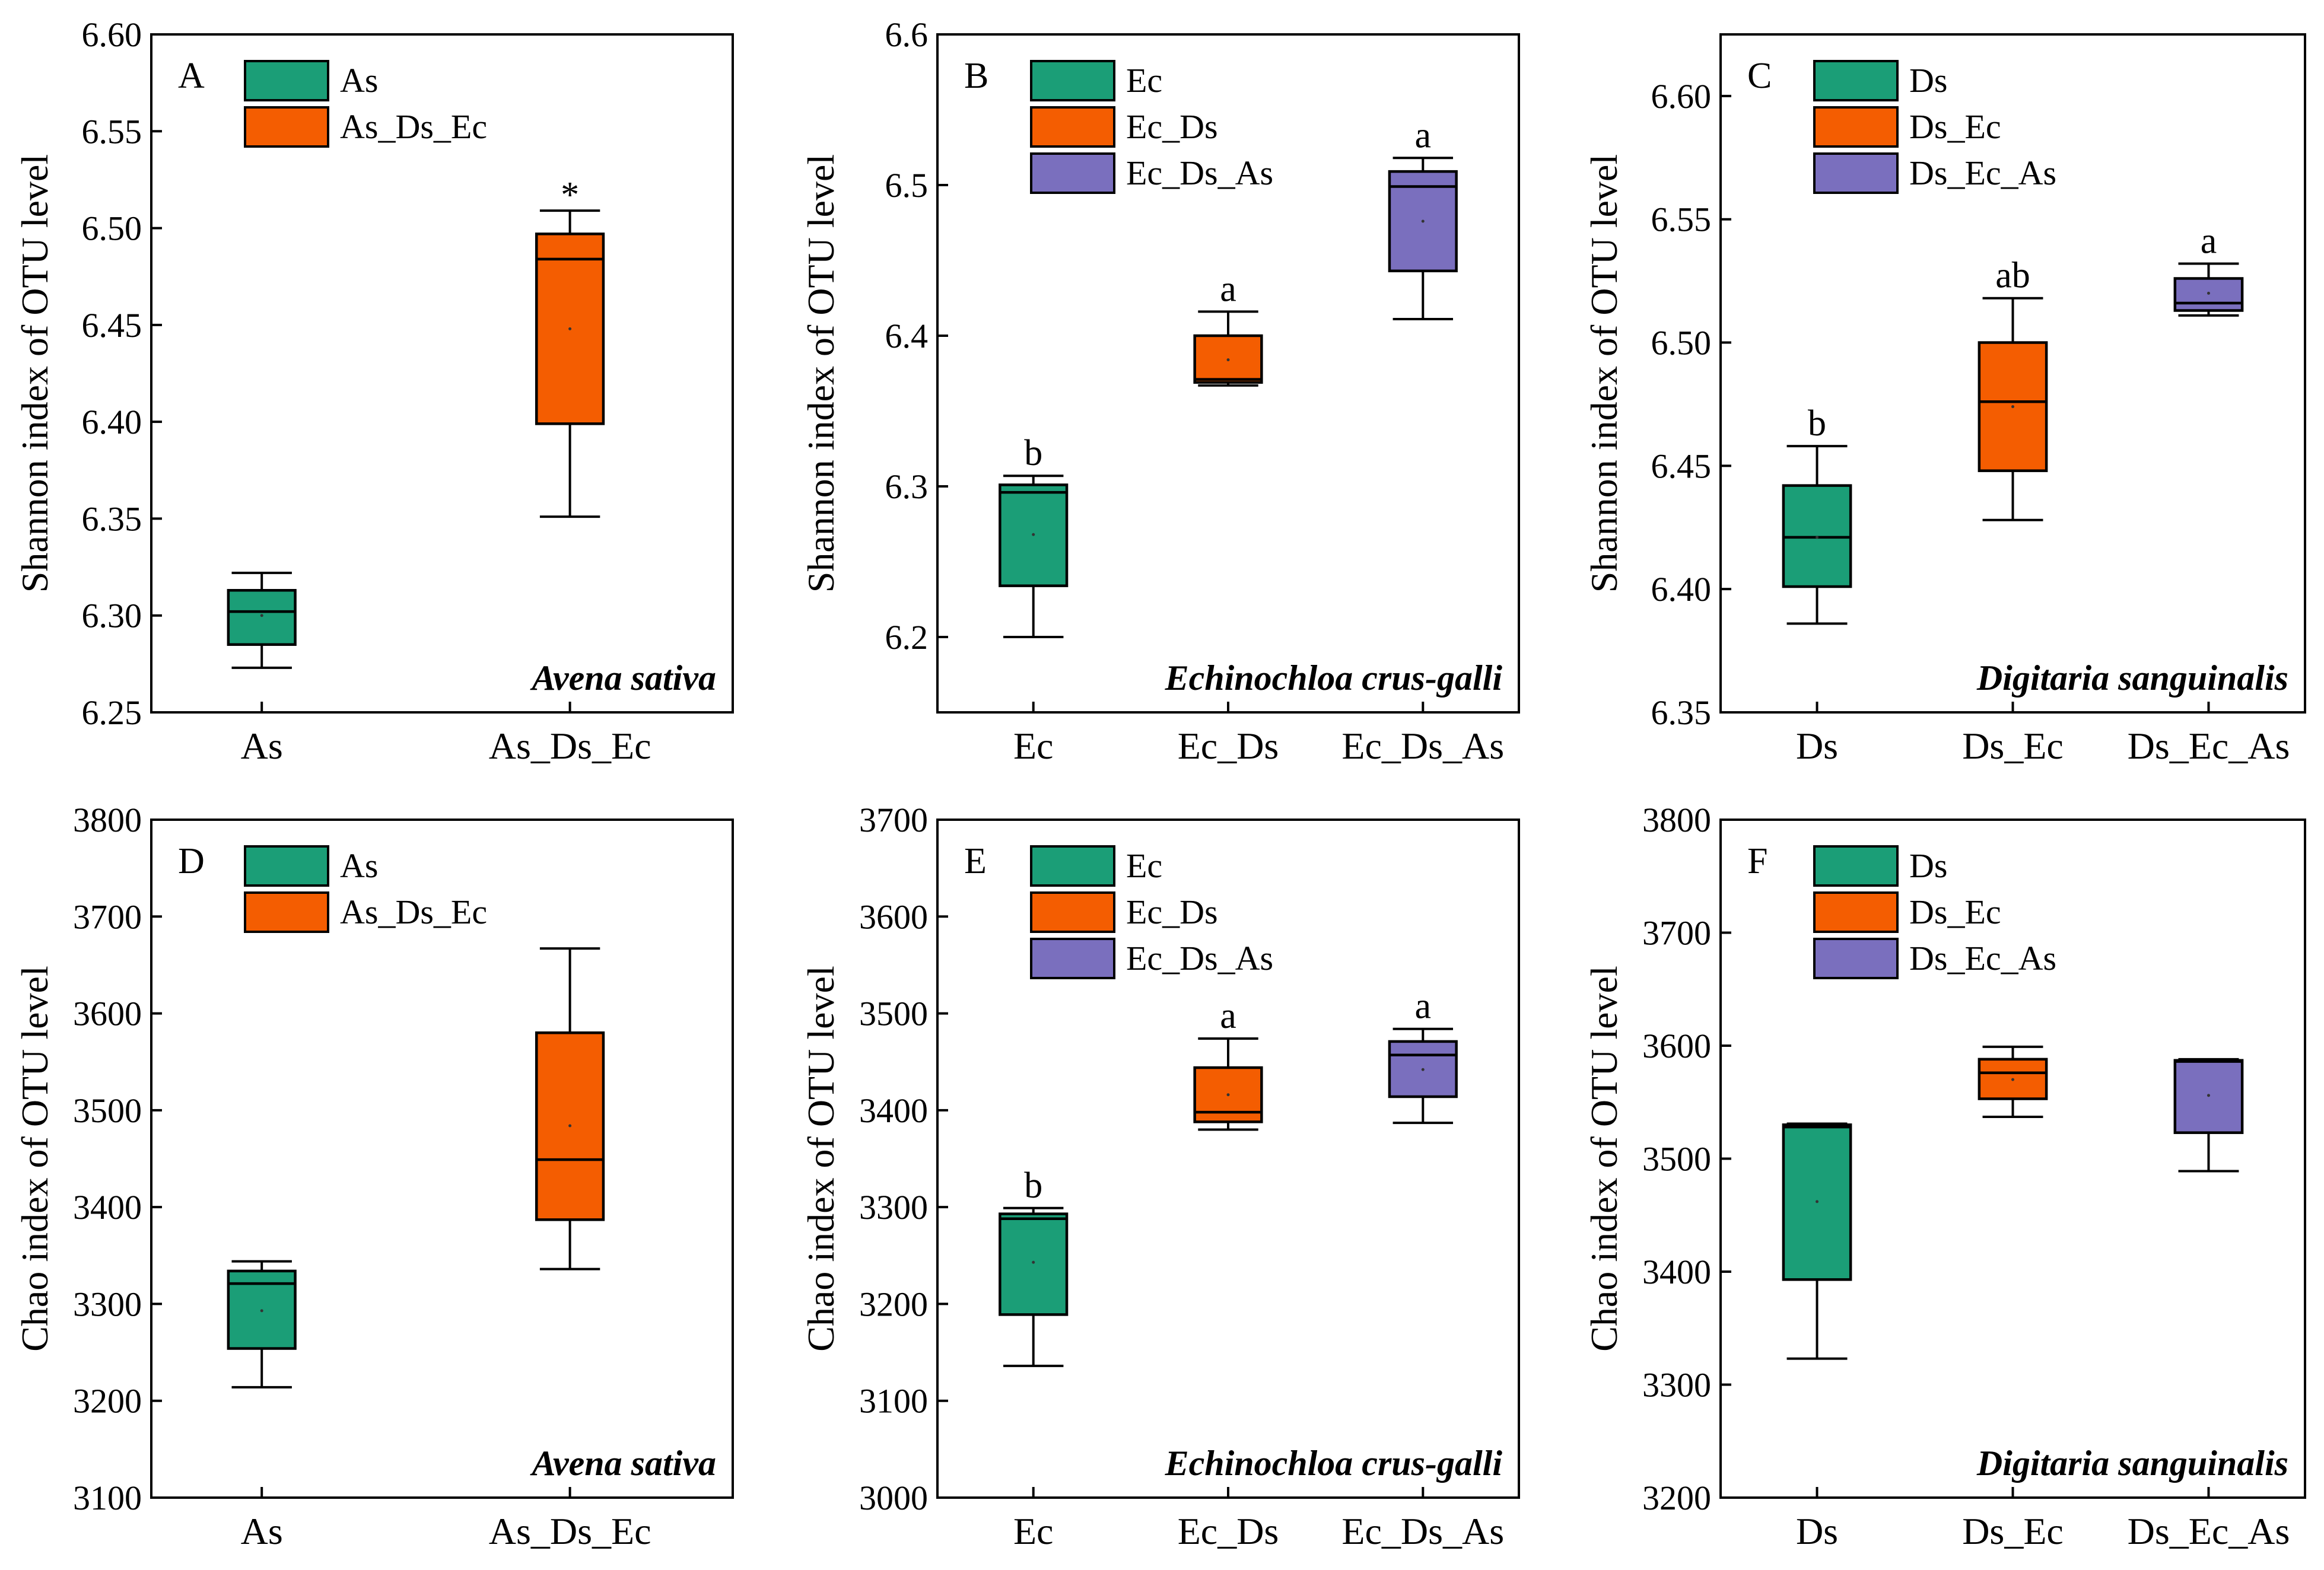 Image resolution: width=2324 pixels, height=1570 pixels. Describe the element at coordinates (1334, 1464) in the screenshot. I see `species-label: Echinochloa crus-galli` at that location.